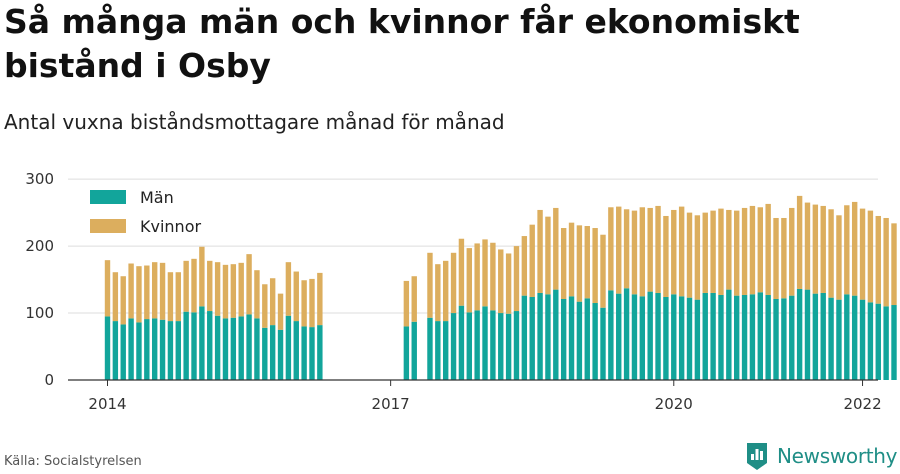  I want to click on y-tick-label: 0, so click(49, 380).